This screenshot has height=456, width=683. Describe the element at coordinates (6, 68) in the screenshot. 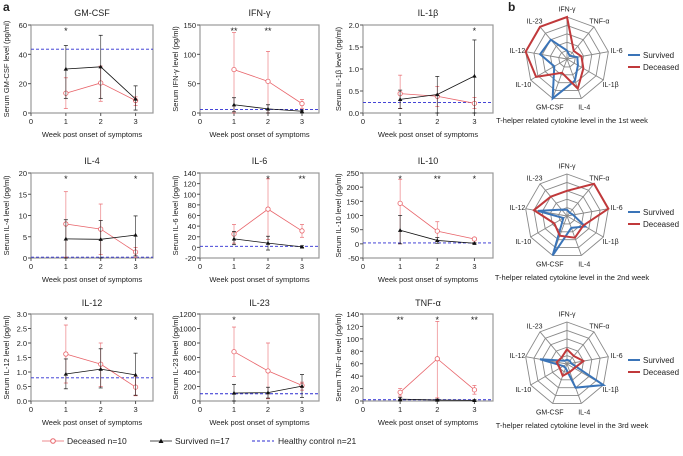

I see `y-axis-label: Serum GM-CSF level (pg/ml)` at that location.